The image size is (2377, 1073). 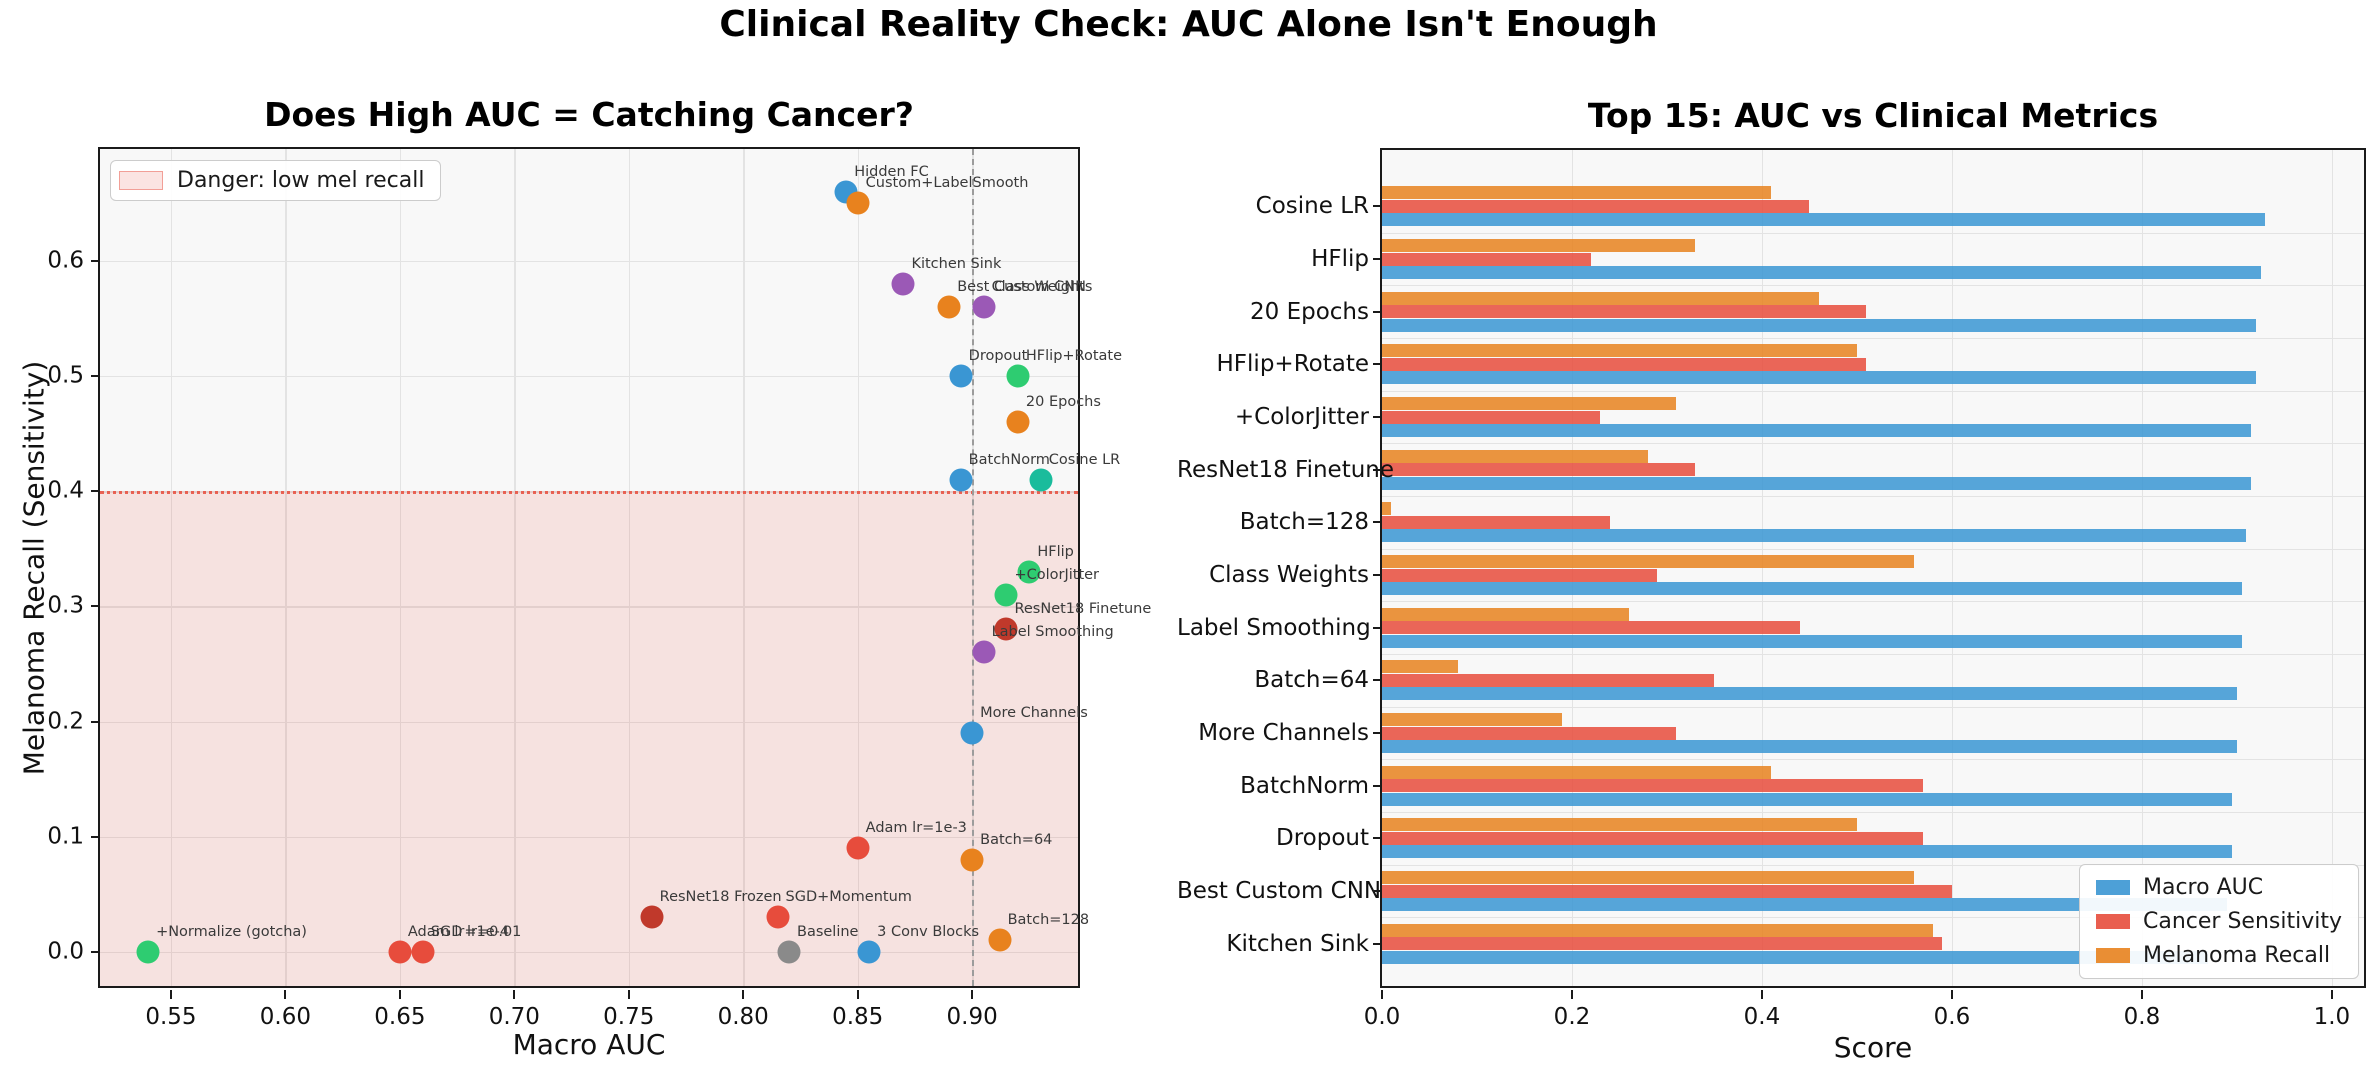 I want to click on point-label: Best Custom CNN, so click(x=1021, y=286).